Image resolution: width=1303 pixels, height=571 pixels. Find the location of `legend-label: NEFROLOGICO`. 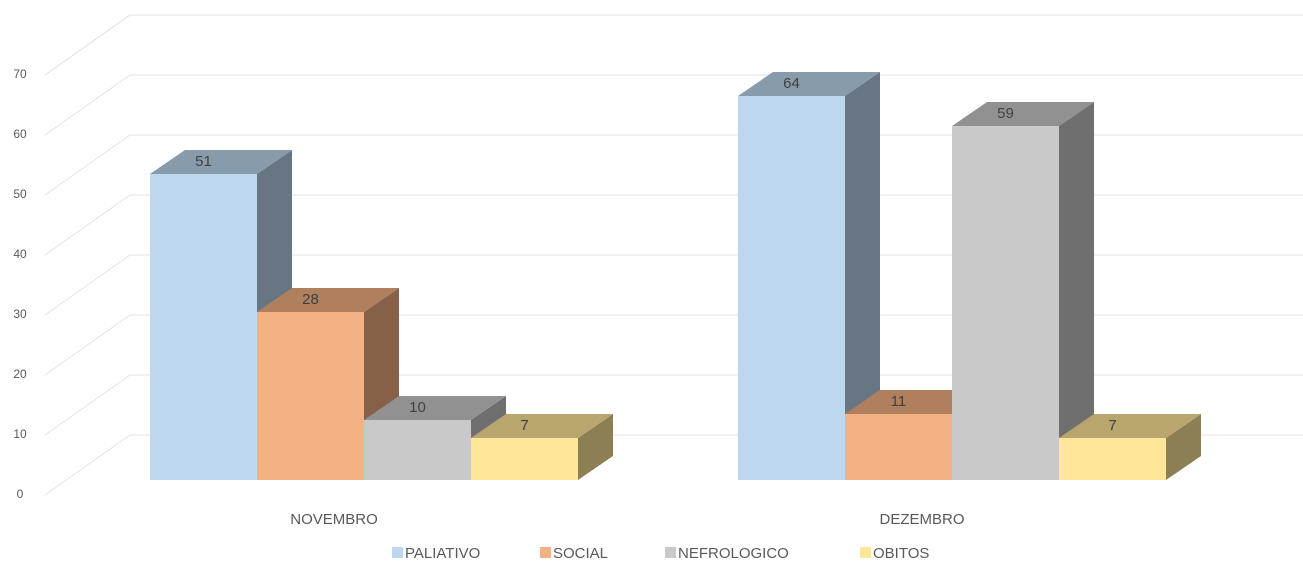

legend-label: NEFROLOGICO is located at coordinates (733, 553).